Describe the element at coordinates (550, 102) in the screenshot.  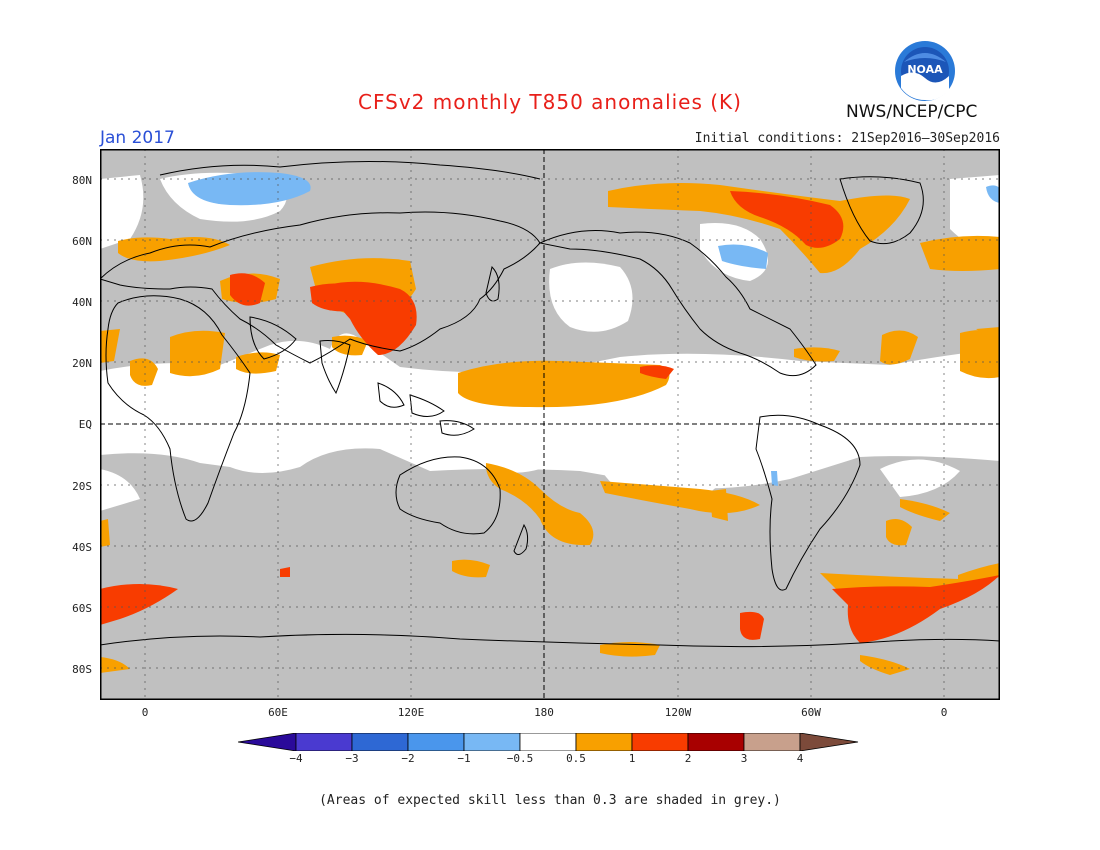
I see `chart-title: CFSv2 monthly T850 anomalies (K)` at that location.